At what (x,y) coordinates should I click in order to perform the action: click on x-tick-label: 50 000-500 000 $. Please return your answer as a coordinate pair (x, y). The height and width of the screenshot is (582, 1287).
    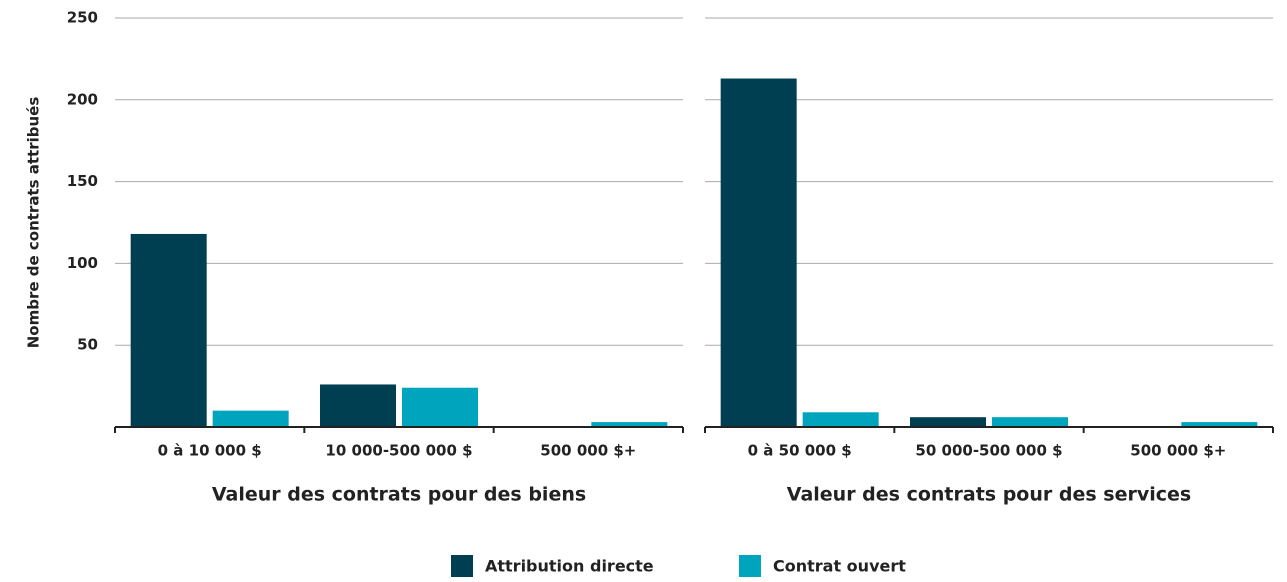
    Looking at the image, I should click on (988, 451).